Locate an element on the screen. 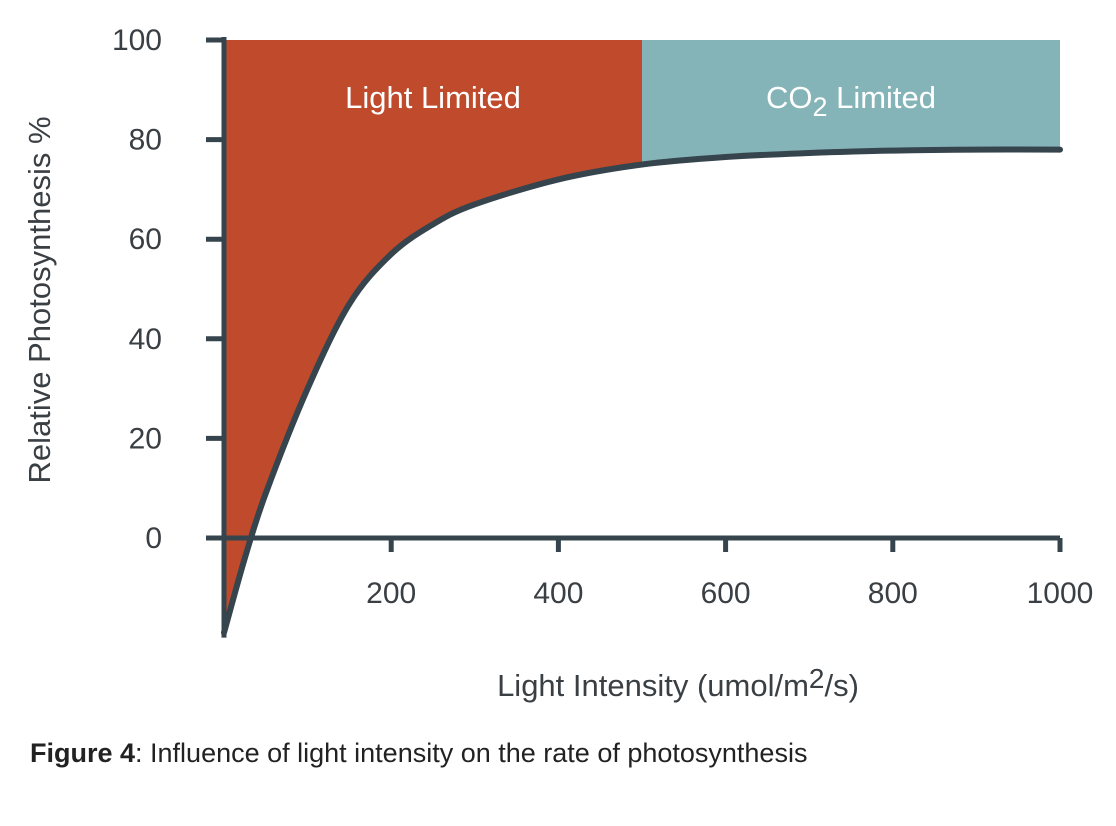  y-tick-label: 40 is located at coordinates (145, 339).